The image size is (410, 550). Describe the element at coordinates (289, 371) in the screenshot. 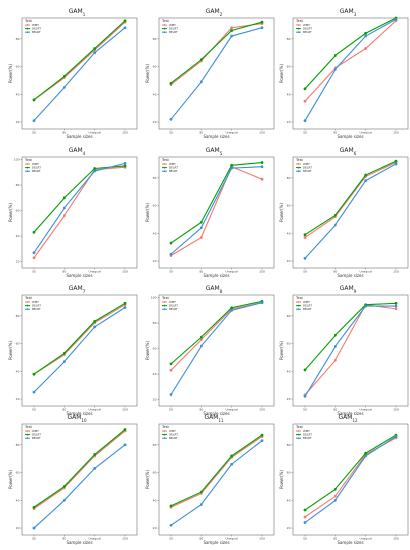

I see `y-tick-label: 40` at that location.